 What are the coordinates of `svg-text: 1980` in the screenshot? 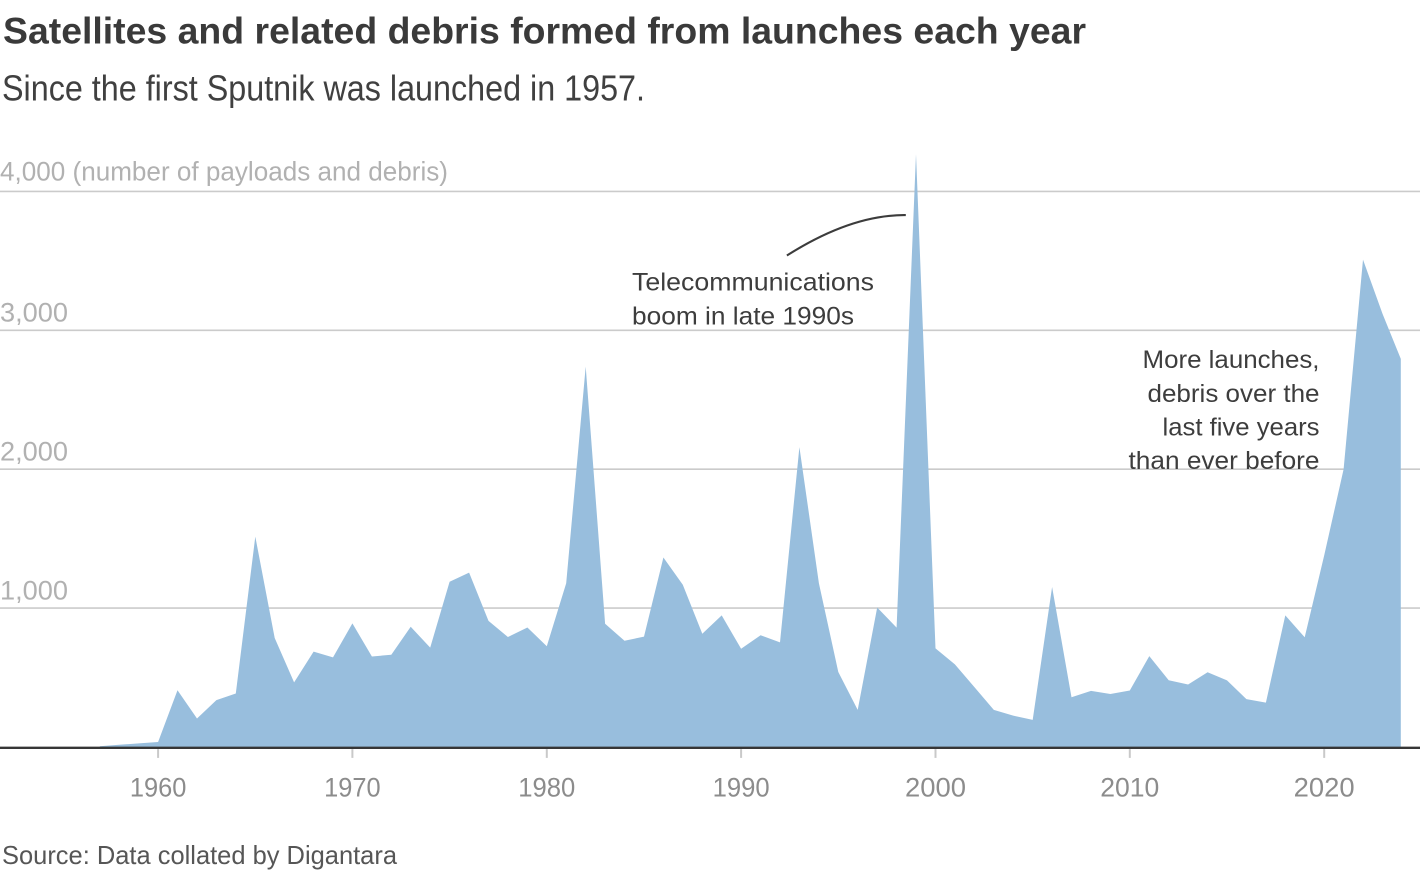 It's located at (546, 787).